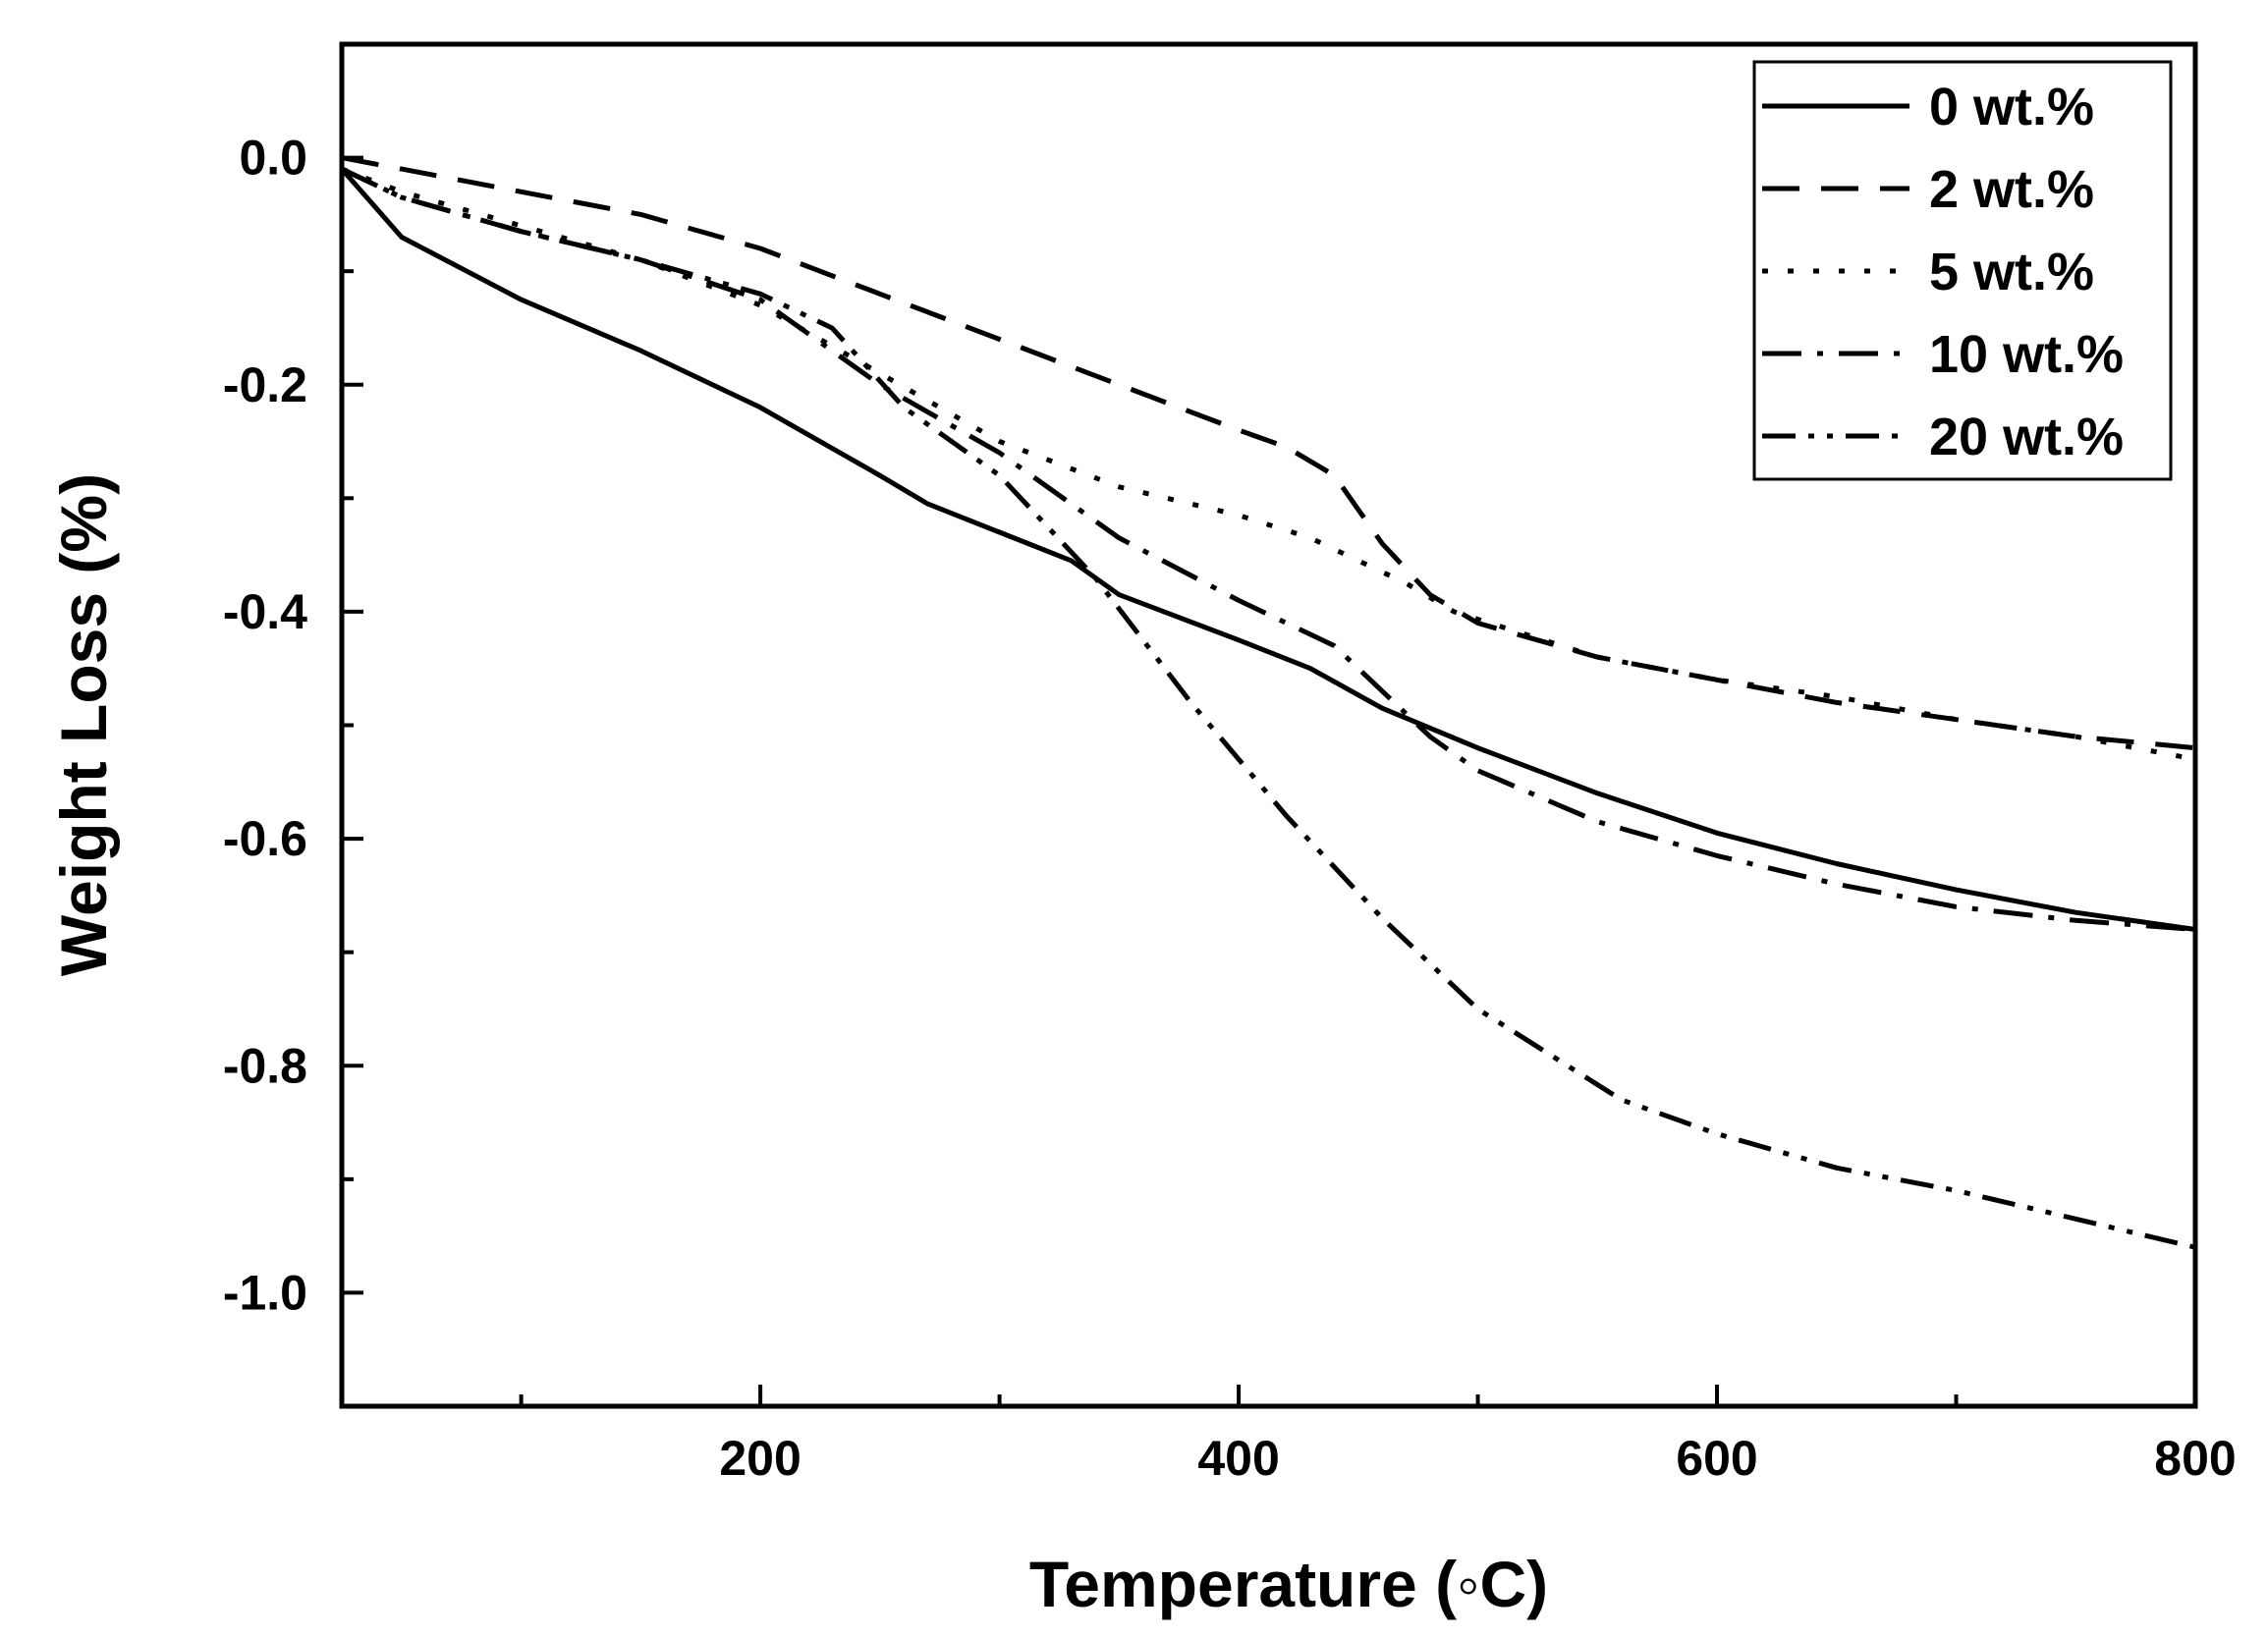 The width and height of the screenshot is (2268, 1637). I want to click on x-tick-label: 400, so click(1238, 1459).